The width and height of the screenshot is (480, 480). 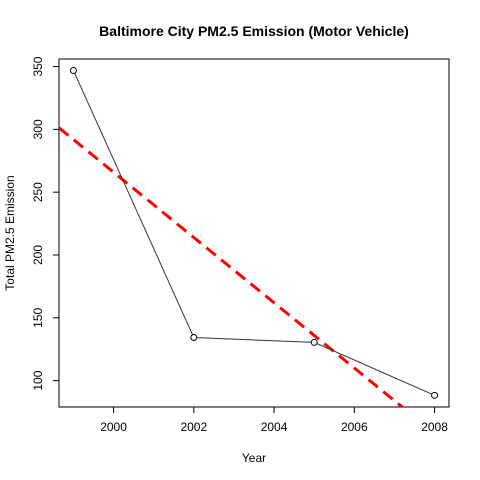 I want to click on y-tick-label: 100, so click(x=38, y=380).